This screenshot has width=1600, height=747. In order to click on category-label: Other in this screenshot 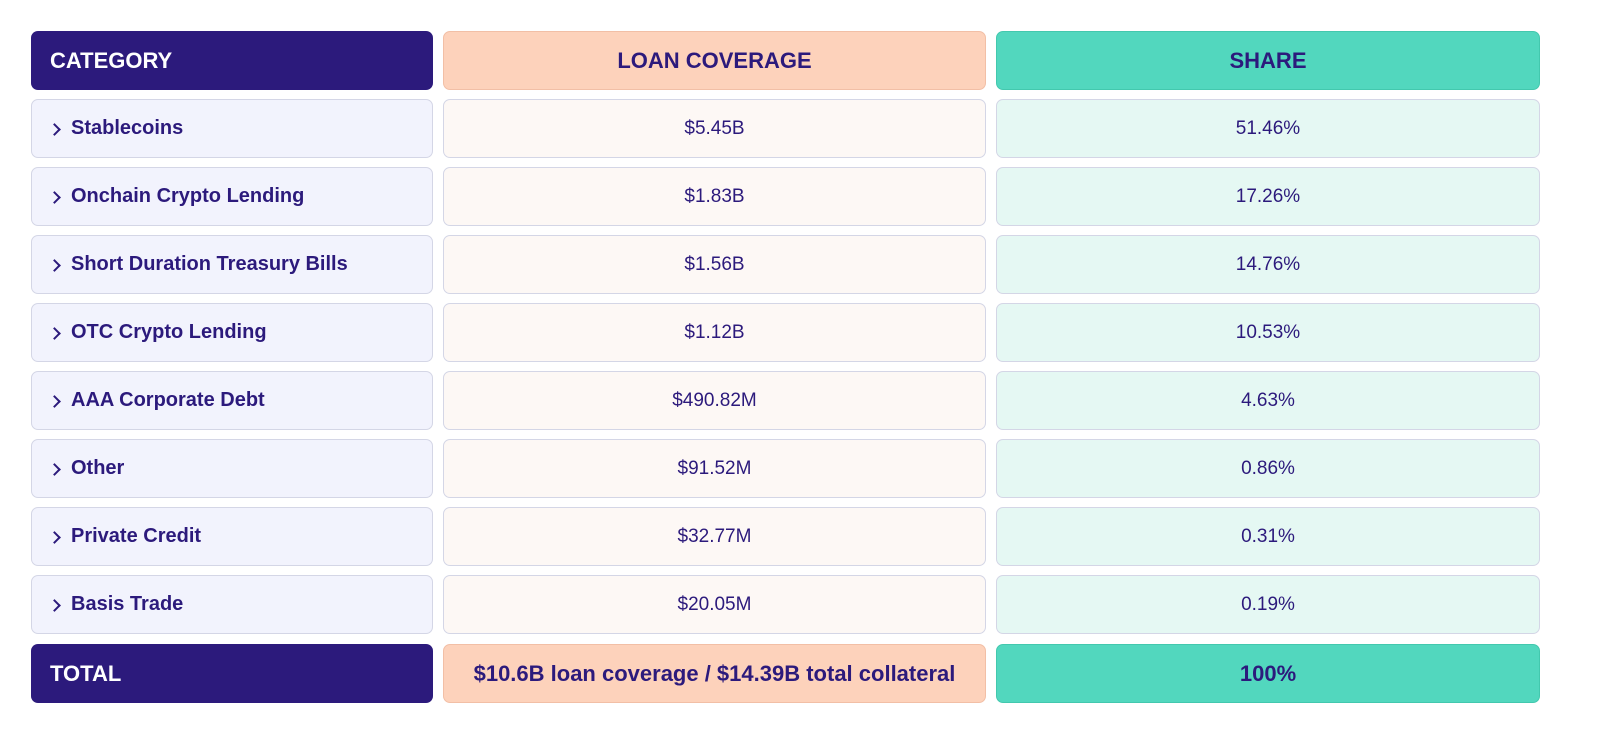, I will do `click(98, 468)`.